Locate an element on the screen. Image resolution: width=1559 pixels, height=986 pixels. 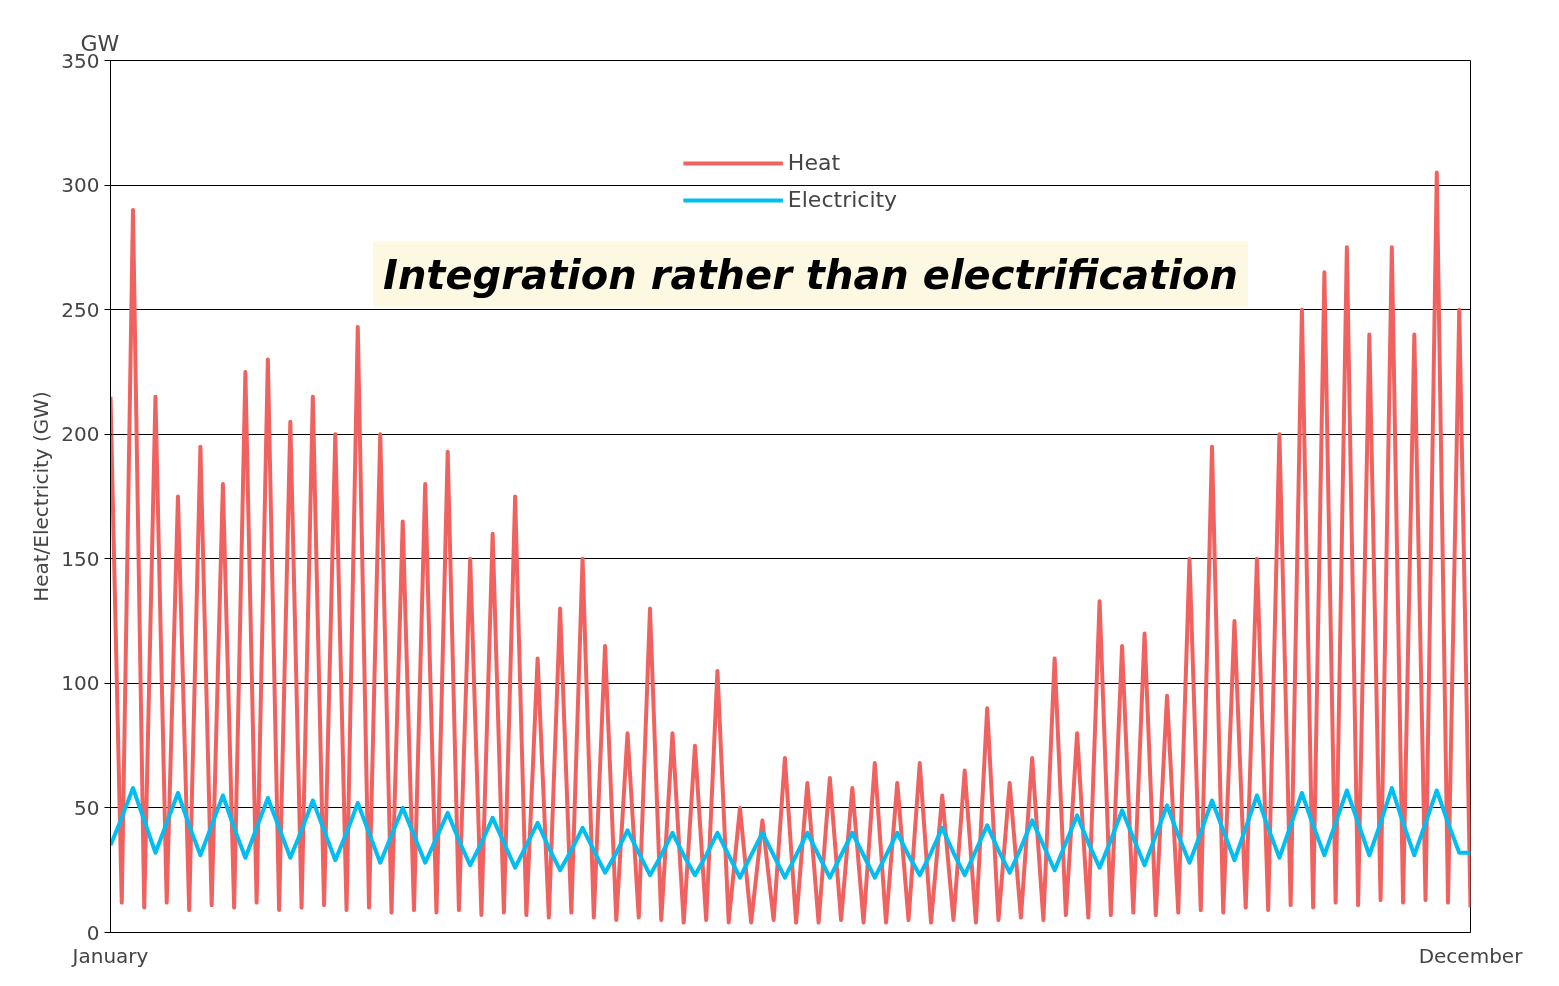
y-tick-label: 300 is located at coordinates (80, 185).